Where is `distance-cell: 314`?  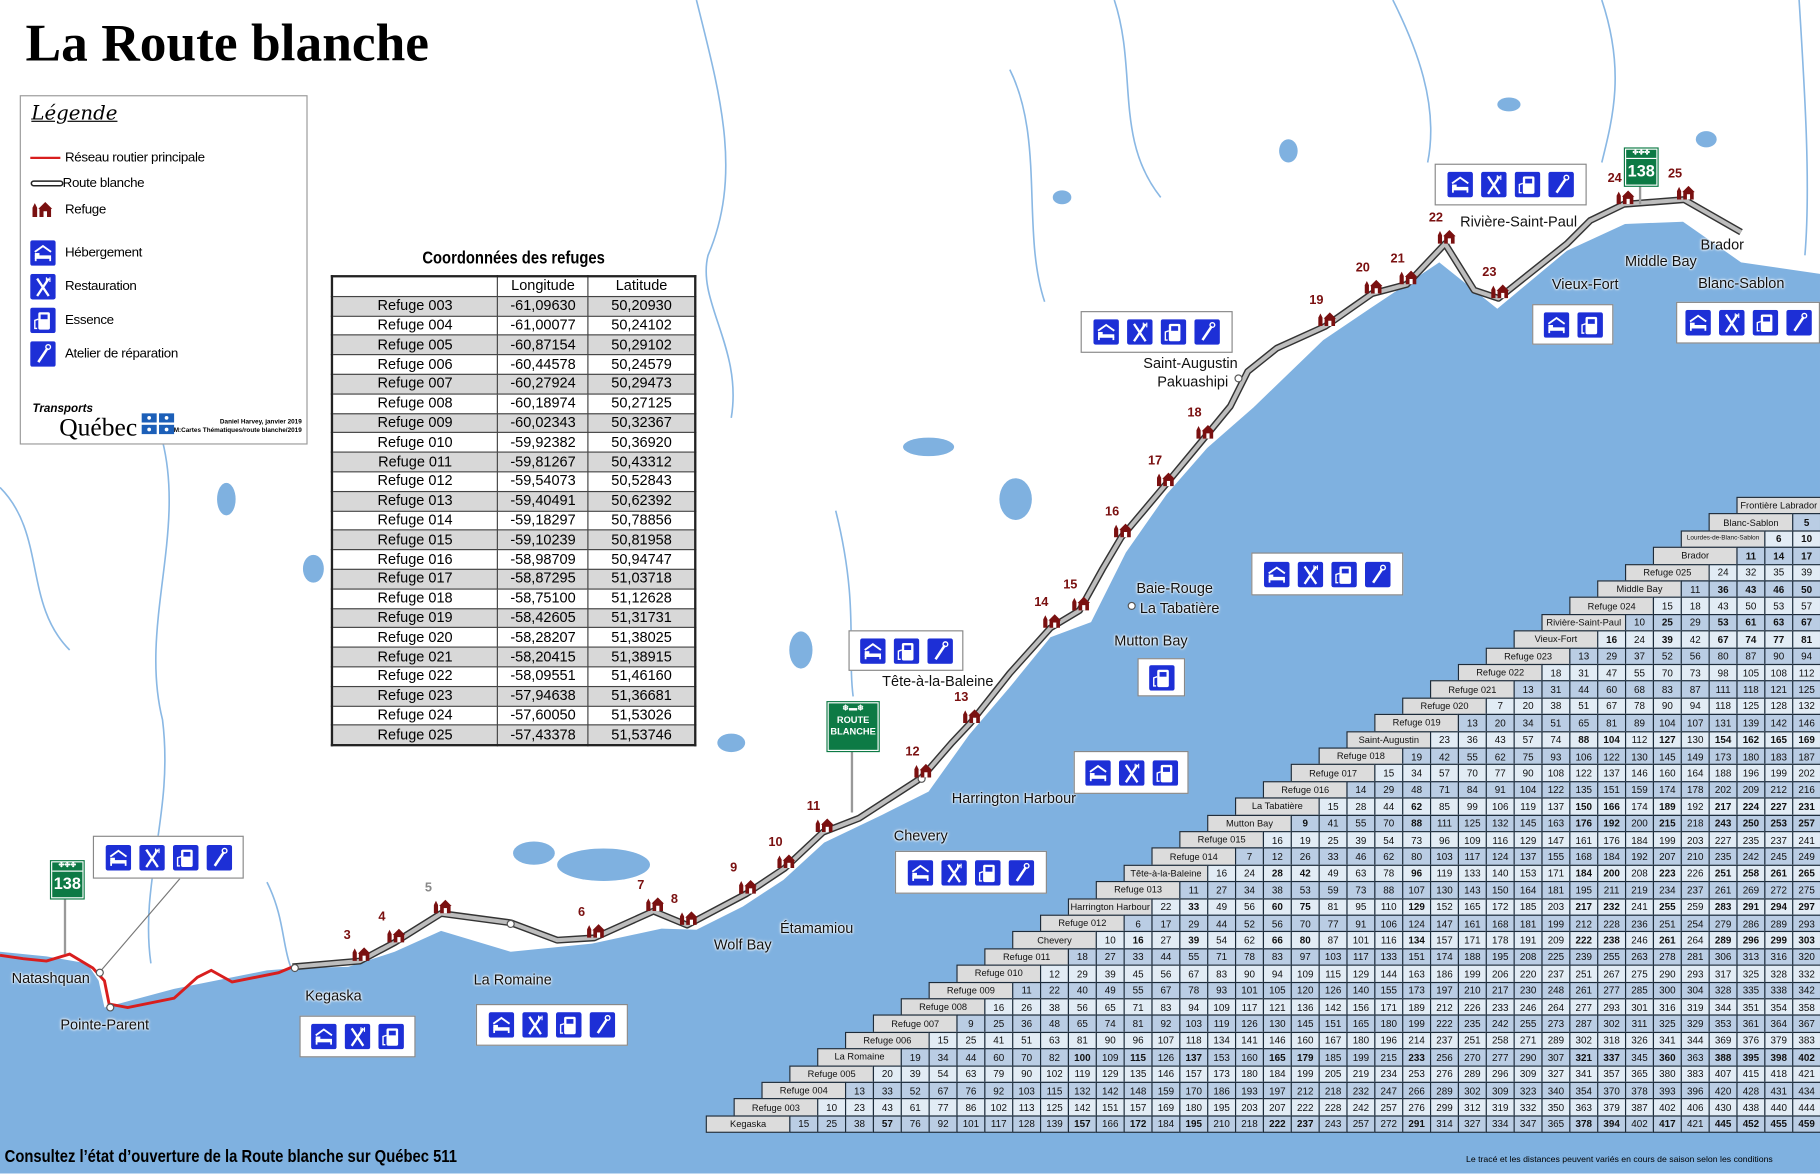 distance-cell: 314 is located at coordinates (1444, 1124).